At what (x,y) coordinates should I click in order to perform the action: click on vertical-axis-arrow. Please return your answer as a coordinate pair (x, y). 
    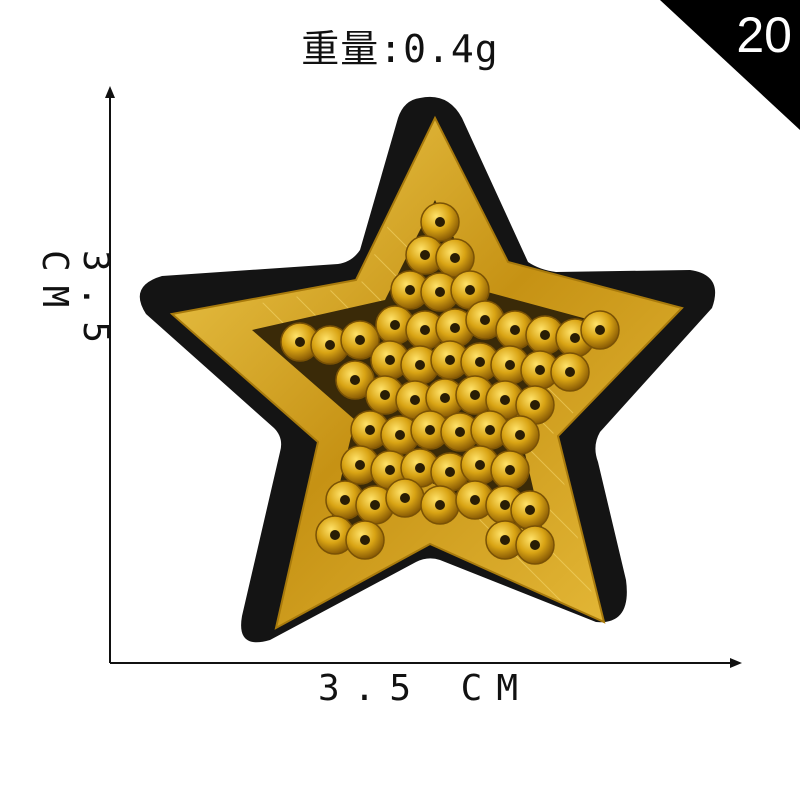
    Looking at the image, I should click on (110, 92).